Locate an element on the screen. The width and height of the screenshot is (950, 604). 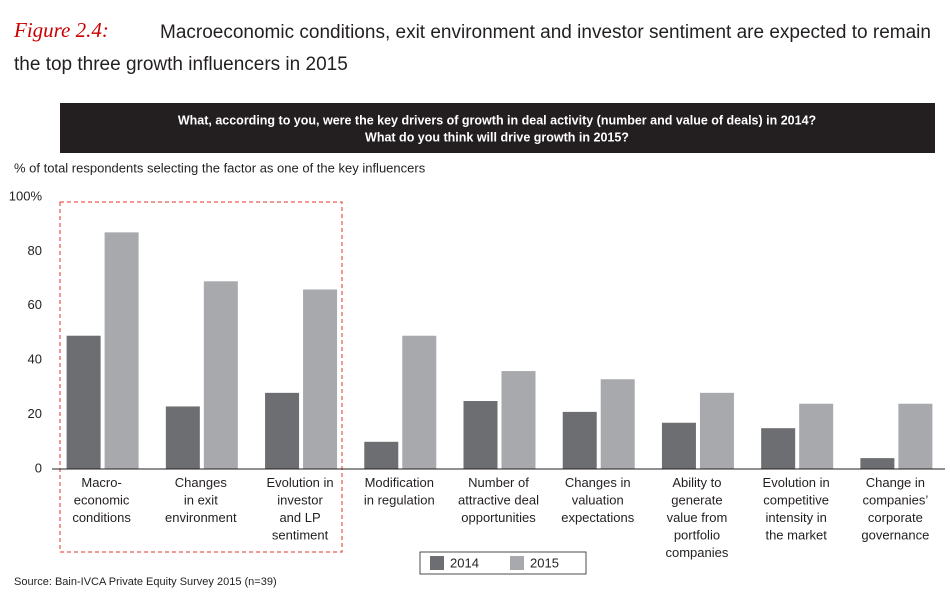
x-tick-label-line: Modification is located at coordinates (399, 482).